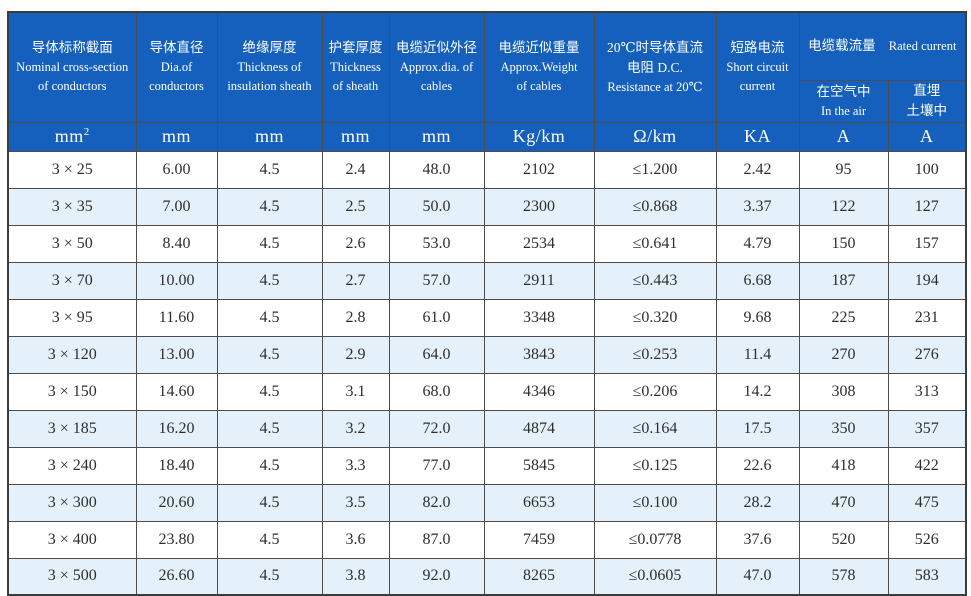 The width and height of the screenshot is (971, 596). Describe the element at coordinates (355, 206) in the screenshot. I see `table-cell: 2.5` at that location.